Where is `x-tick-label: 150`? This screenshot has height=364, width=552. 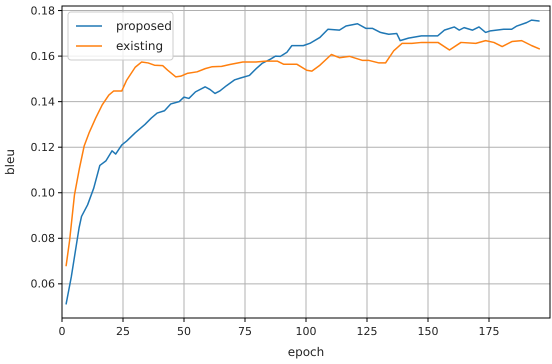 x-tick-label: 150 is located at coordinates (428, 331).